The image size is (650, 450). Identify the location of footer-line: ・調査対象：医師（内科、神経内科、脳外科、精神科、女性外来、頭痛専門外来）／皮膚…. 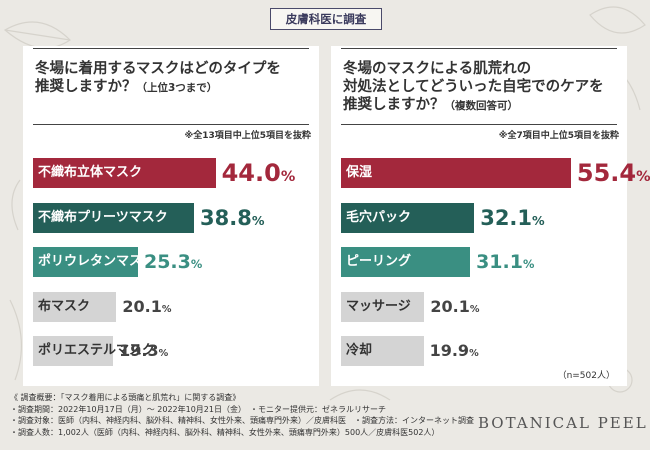
(242, 420).